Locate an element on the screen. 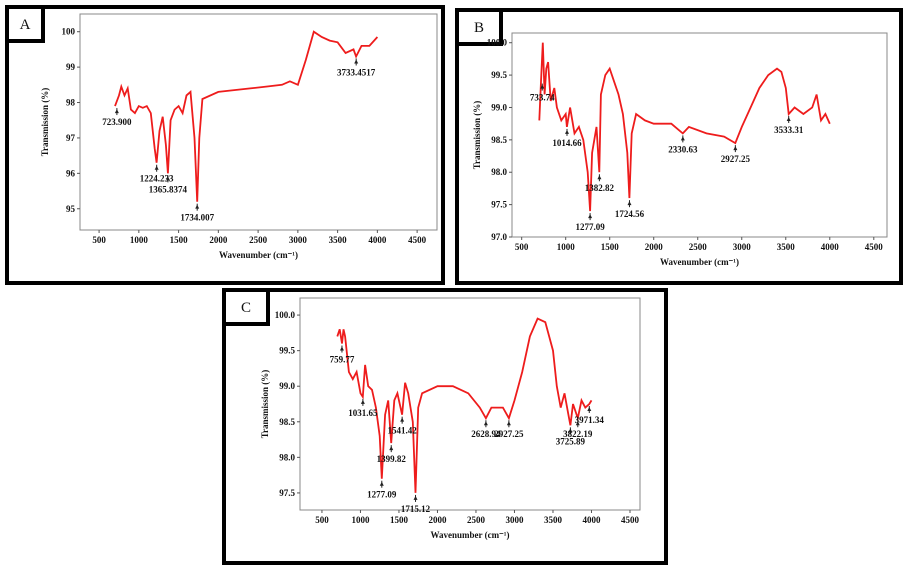  annotation-label: 1365.8374 is located at coordinates (168, 189).